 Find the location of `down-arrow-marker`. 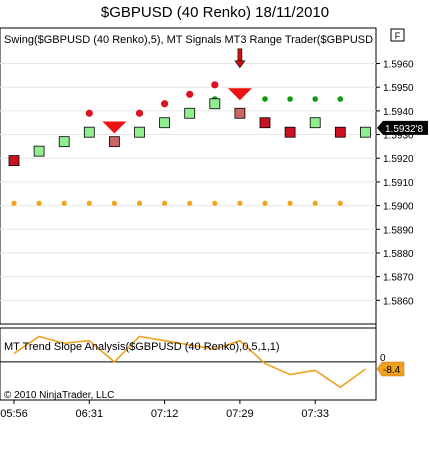

down-arrow-marker is located at coordinates (240, 58).